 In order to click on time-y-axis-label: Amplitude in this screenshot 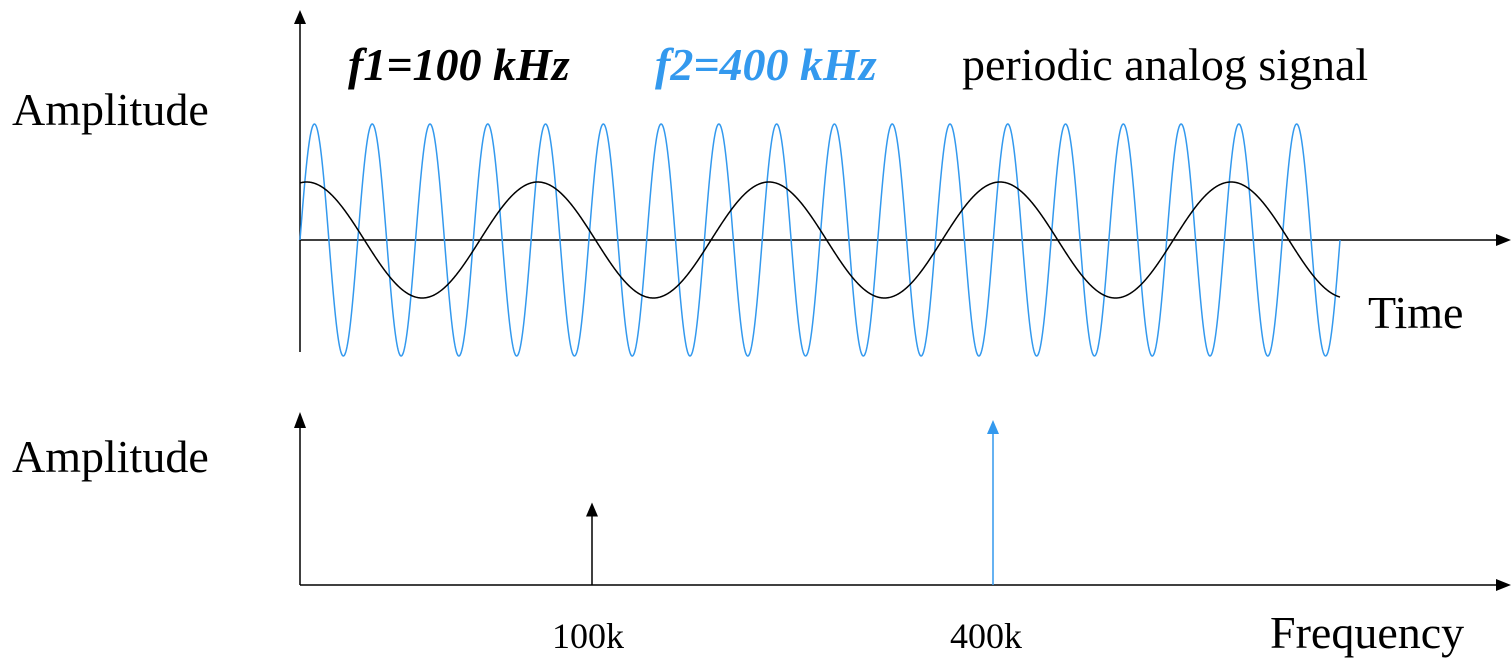, I will do `click(110, 109)`.